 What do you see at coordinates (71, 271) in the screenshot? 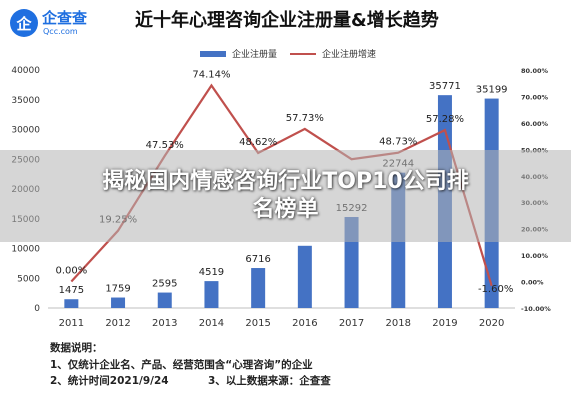
I see `line-value-label: 0.00%` at bounding box center [71, 271].